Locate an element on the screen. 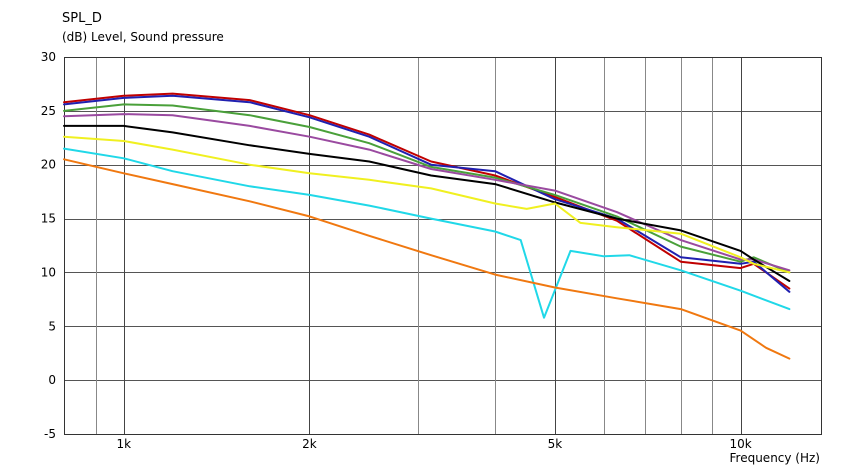  y-tick-label: 20 is located at coordinates (48, 165).